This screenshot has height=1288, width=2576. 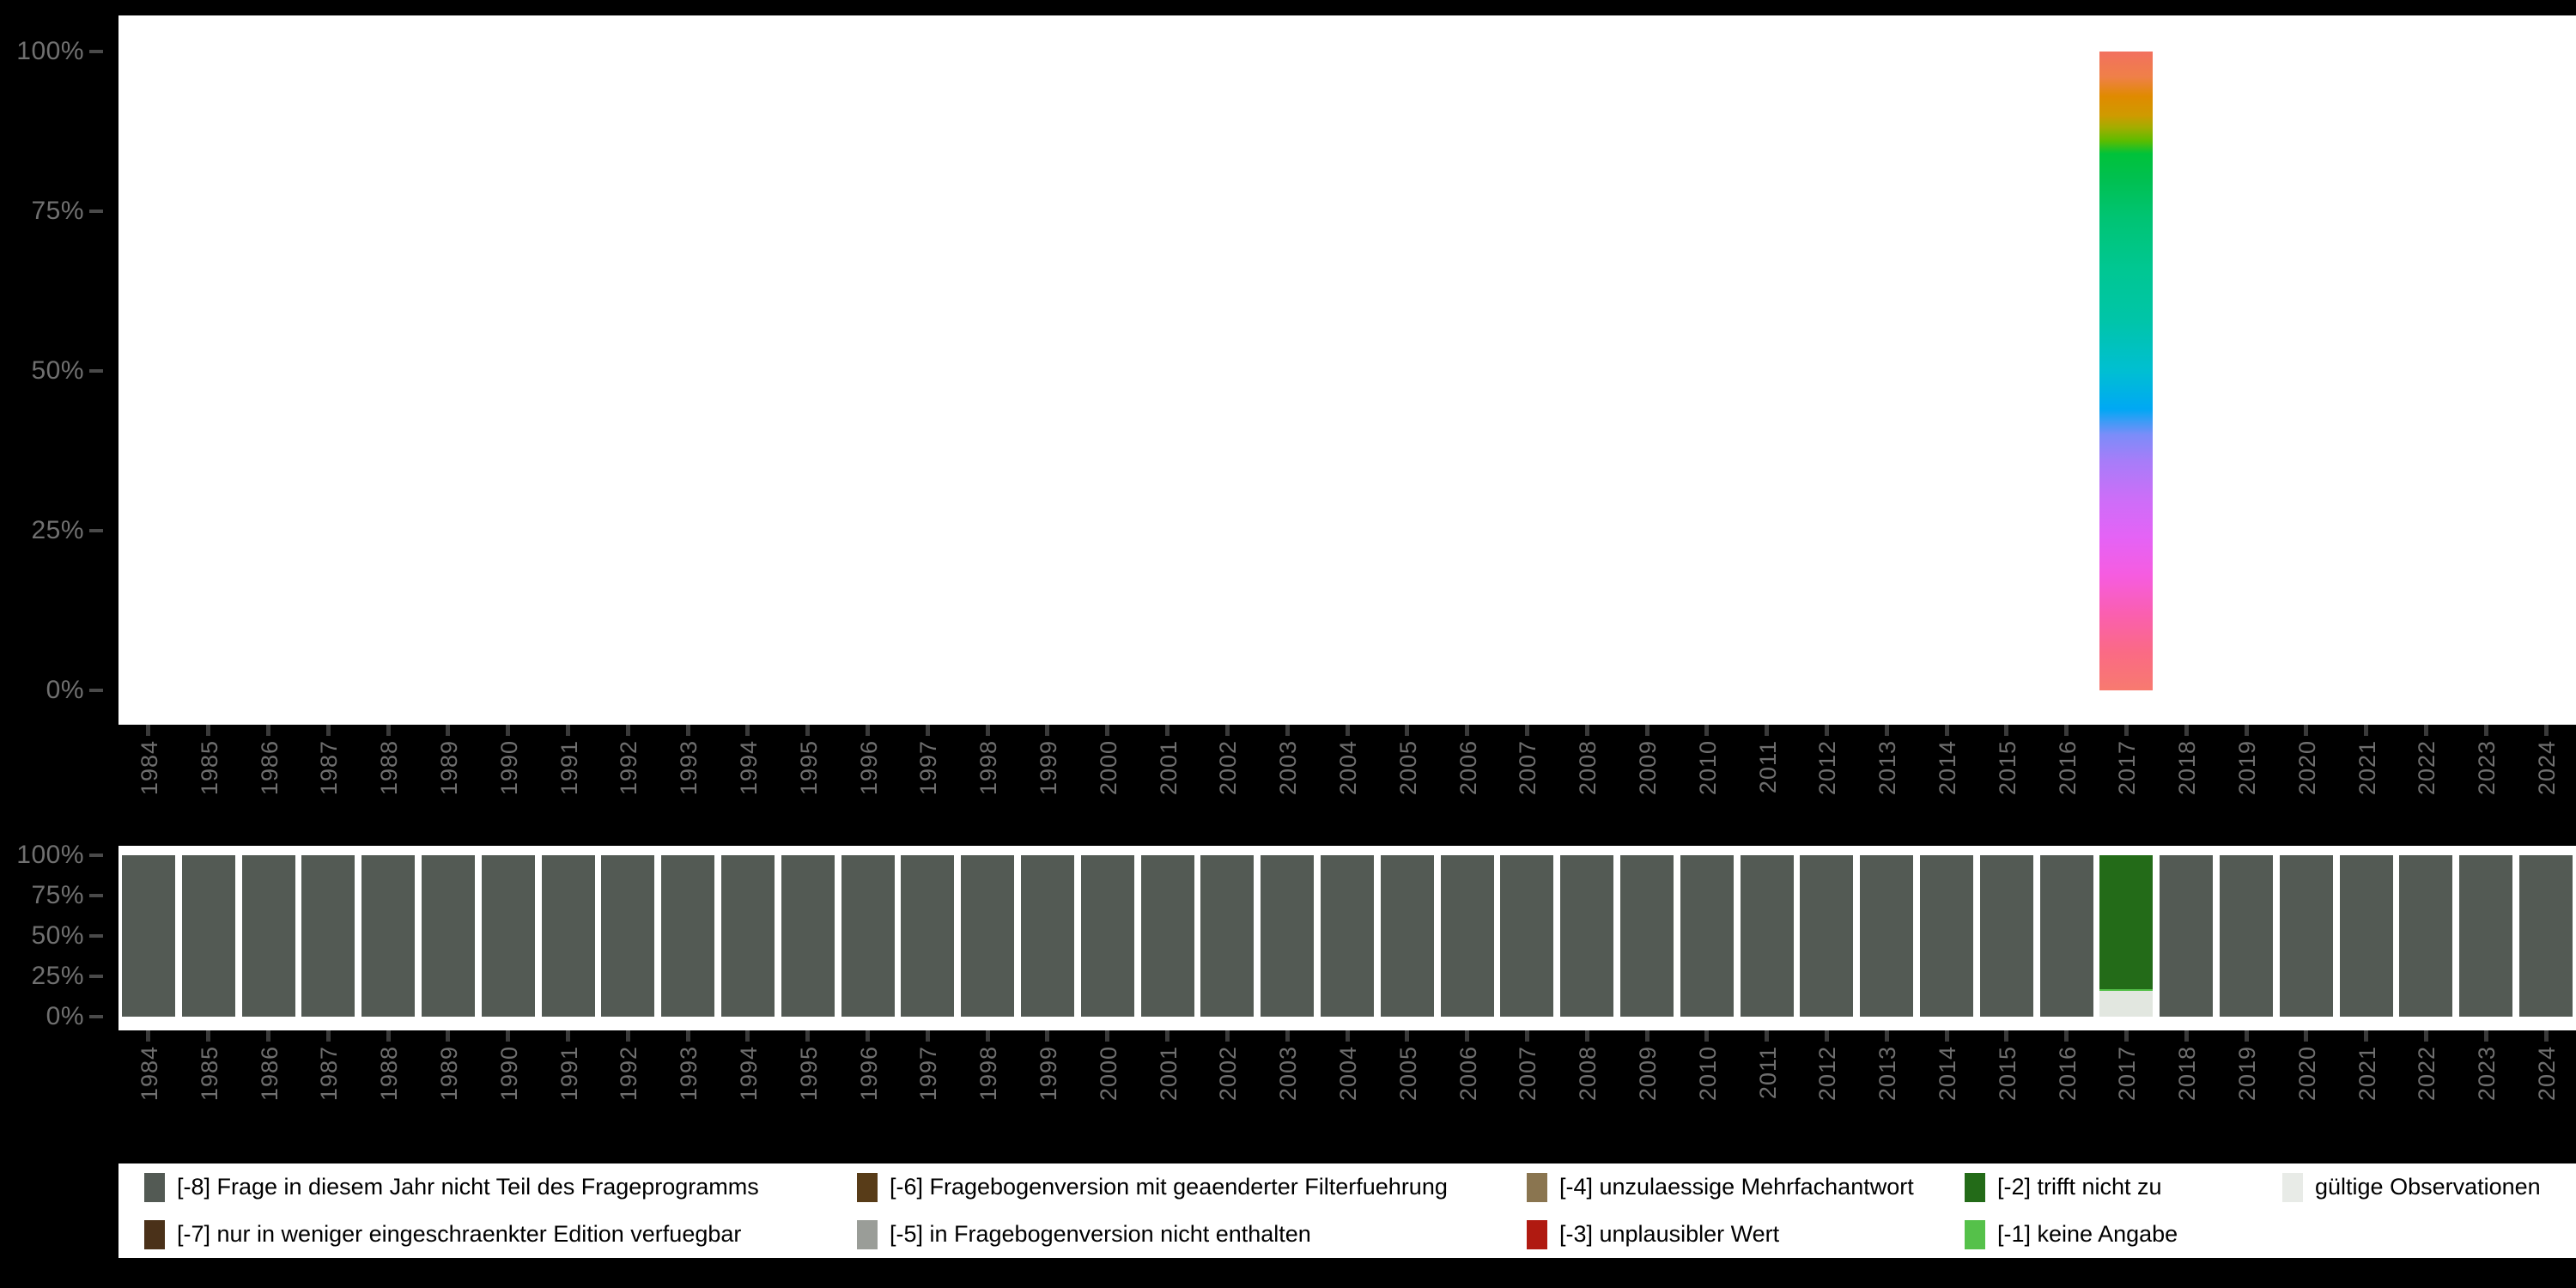 What do you see at coordinates (209, 768) in the screenshot?
I see `top-x-label-1985: 1985` at bounding box center [209, 768].